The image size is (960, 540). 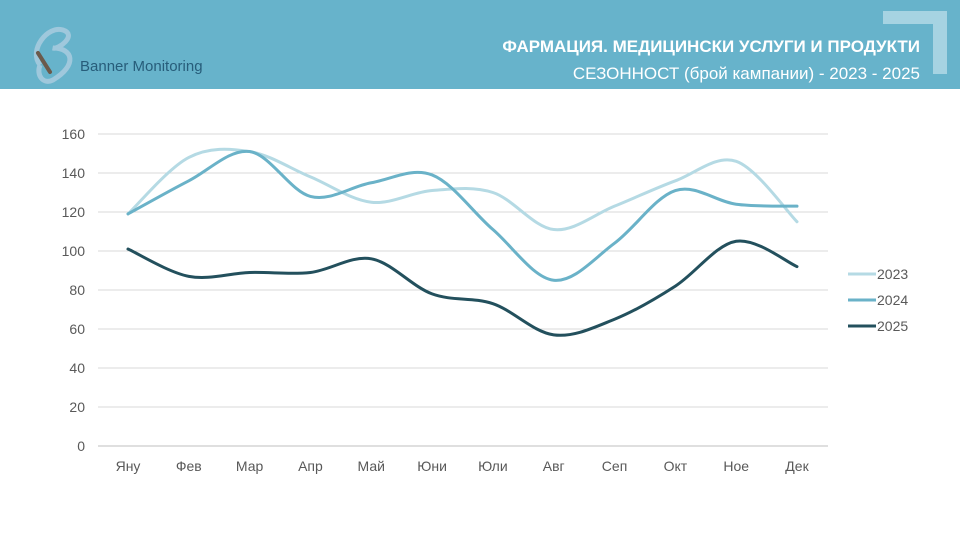 I want to click on page-title: ФАРМАЦИЯ. МЕДИЦИНСКИ УСЛУГИ И ПРОДУКТИ, so click(x=711, y=46).